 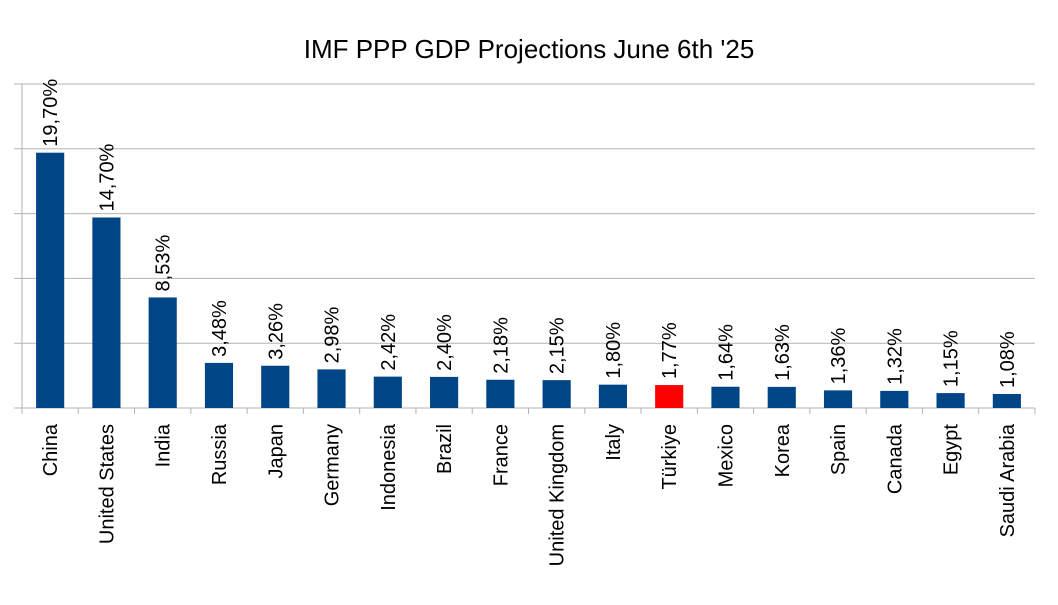 What do you see at coordinates (529, 49) in the screenshot?
I see `chart-title: IMF PPP GDP Projections June 6th '25` at bounding box center [529, 49].